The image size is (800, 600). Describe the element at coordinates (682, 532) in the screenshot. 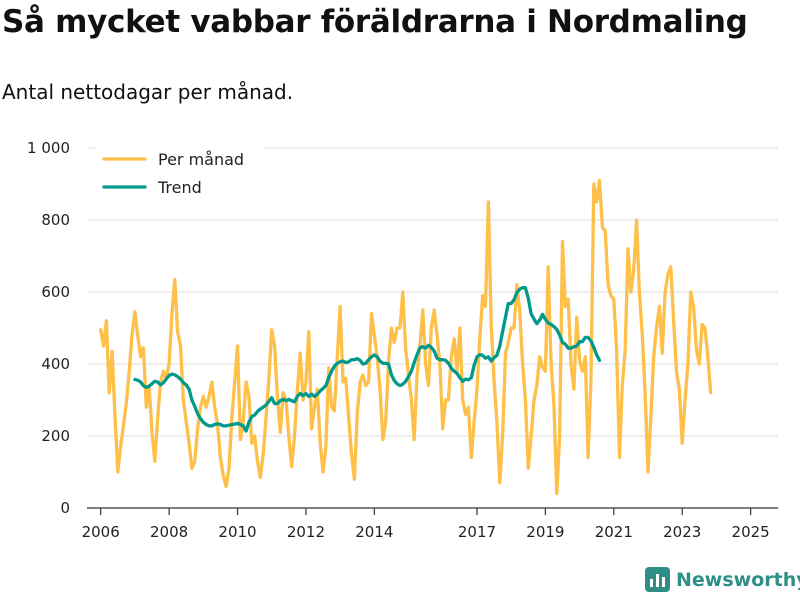

I see `x-tick-label-2023: 2023` at that location.